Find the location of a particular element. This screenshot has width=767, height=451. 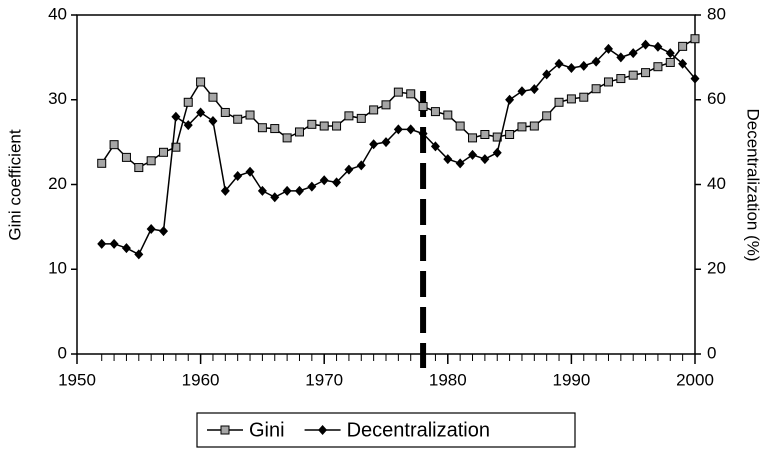

x-tick-label: 1960 is located at coordinates (201, 379).